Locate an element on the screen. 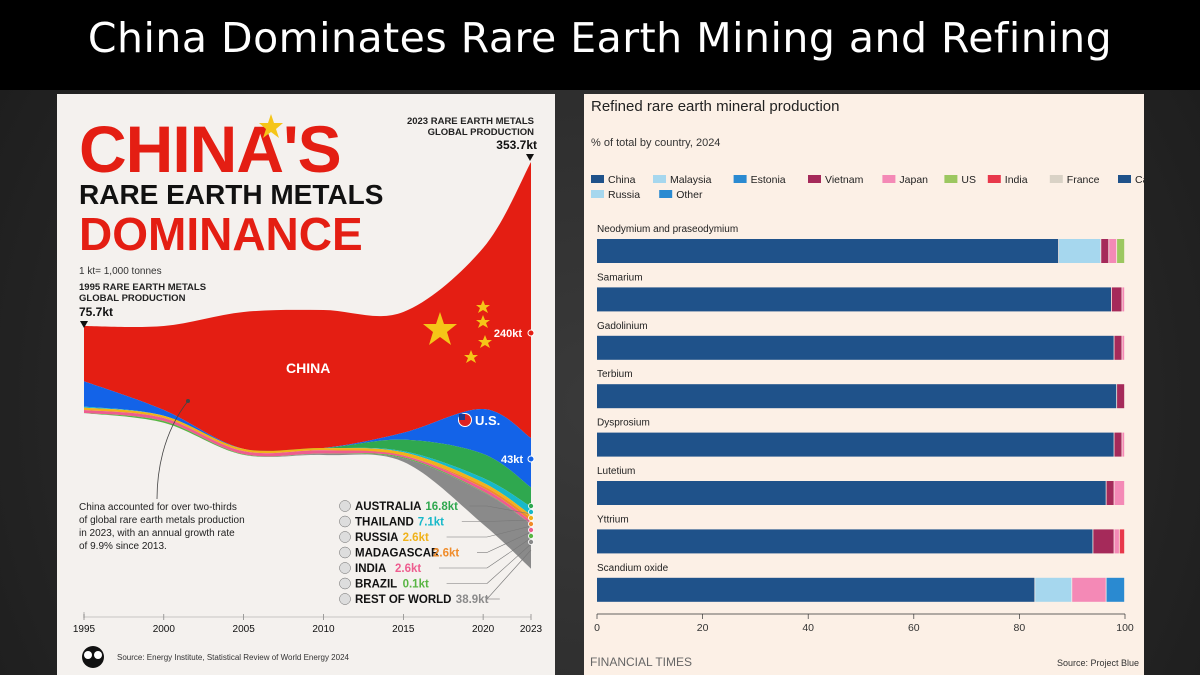  area-u-s- is located at coordinates (307, 434).